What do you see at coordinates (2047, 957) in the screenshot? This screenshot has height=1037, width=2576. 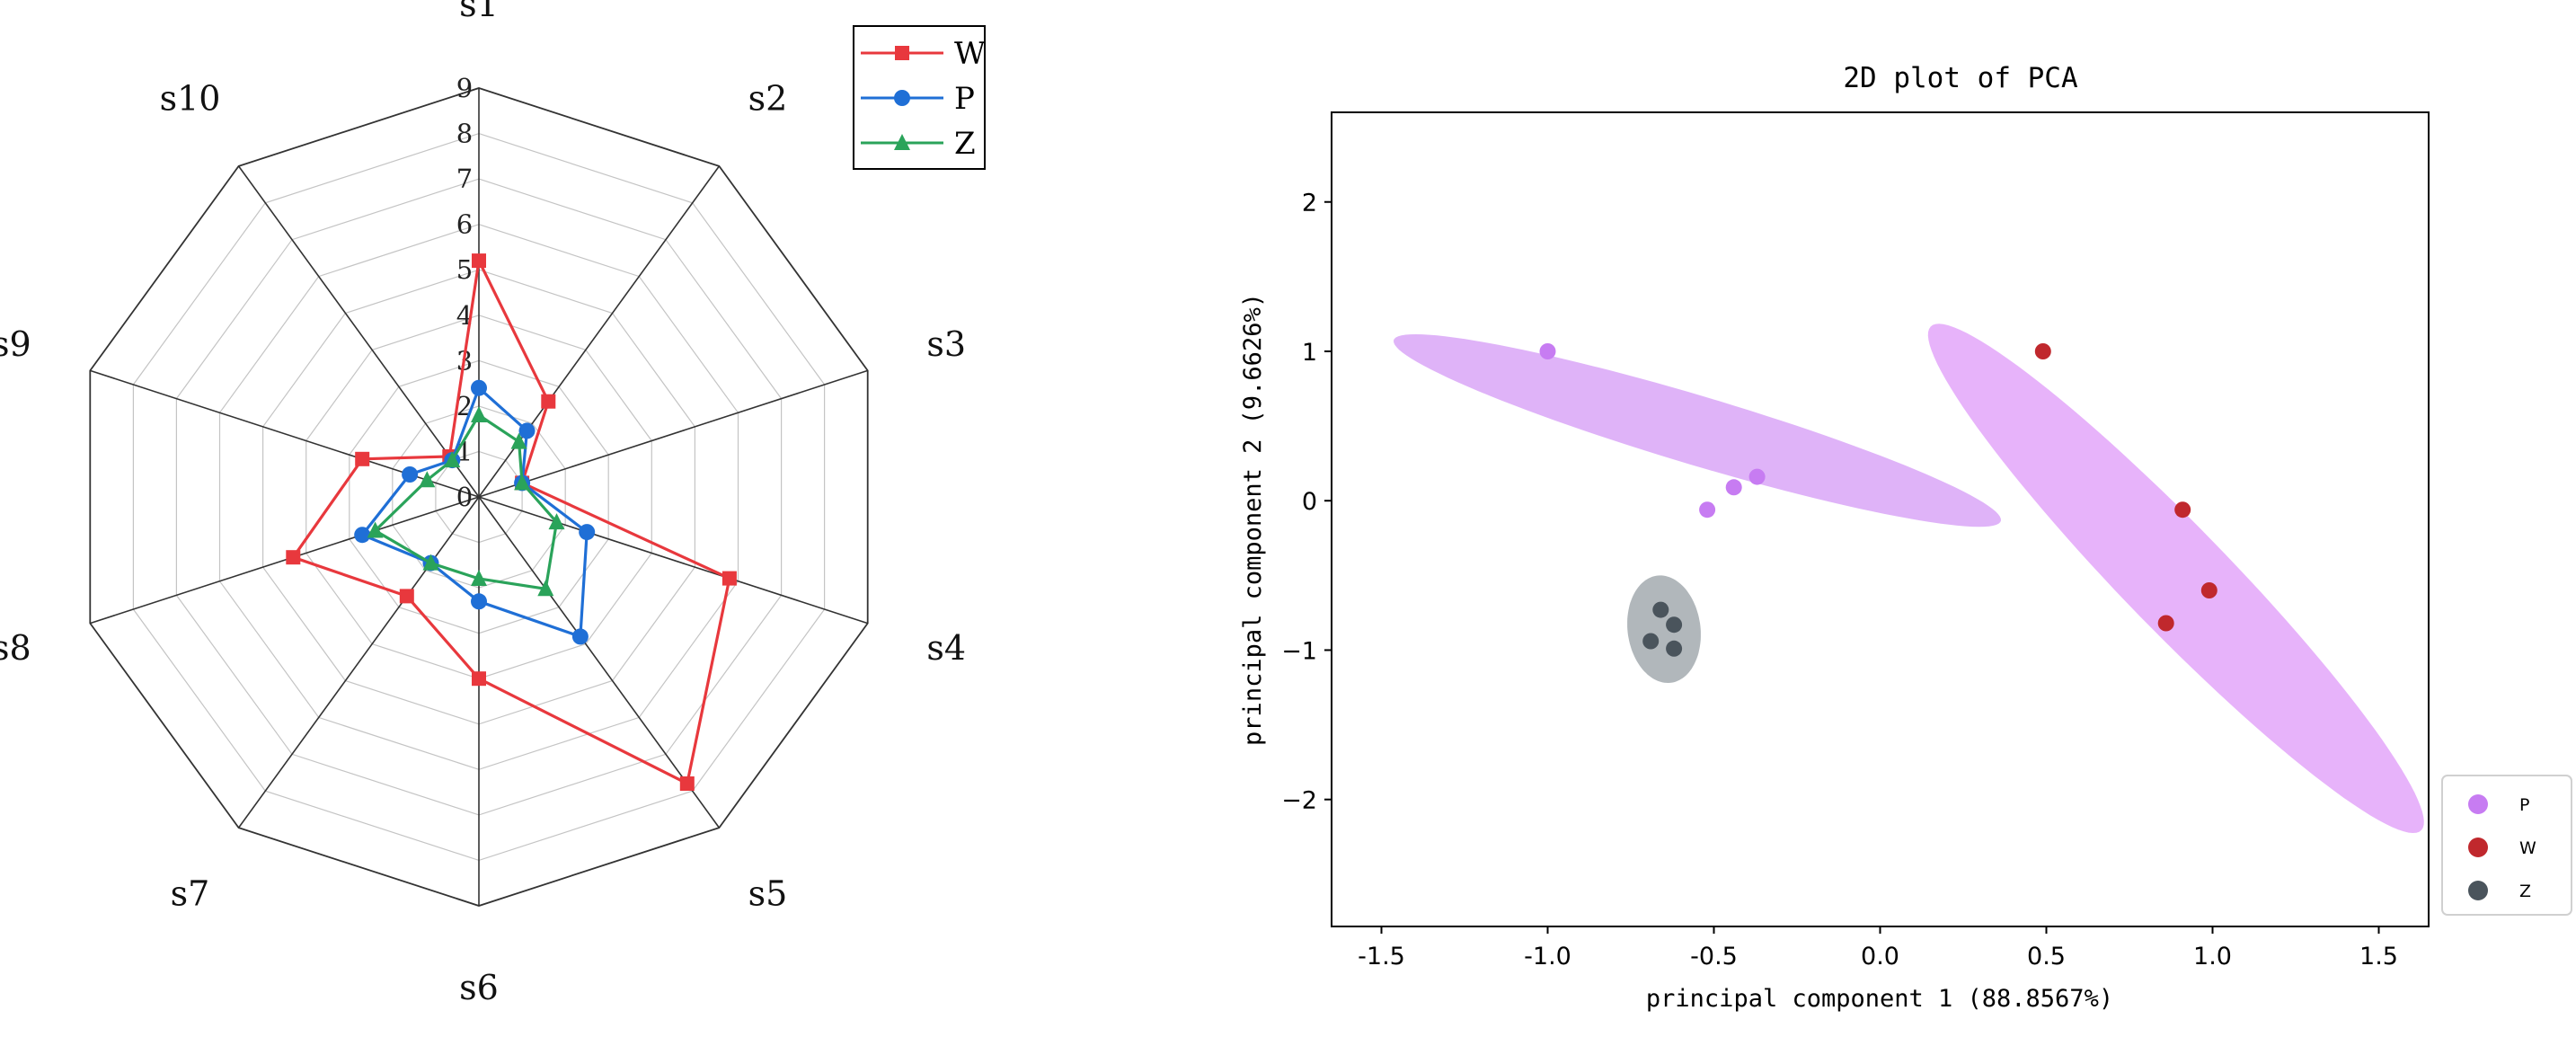 I see `pca-x-tick-label: 0.5` at bounding box center [2047, 957].